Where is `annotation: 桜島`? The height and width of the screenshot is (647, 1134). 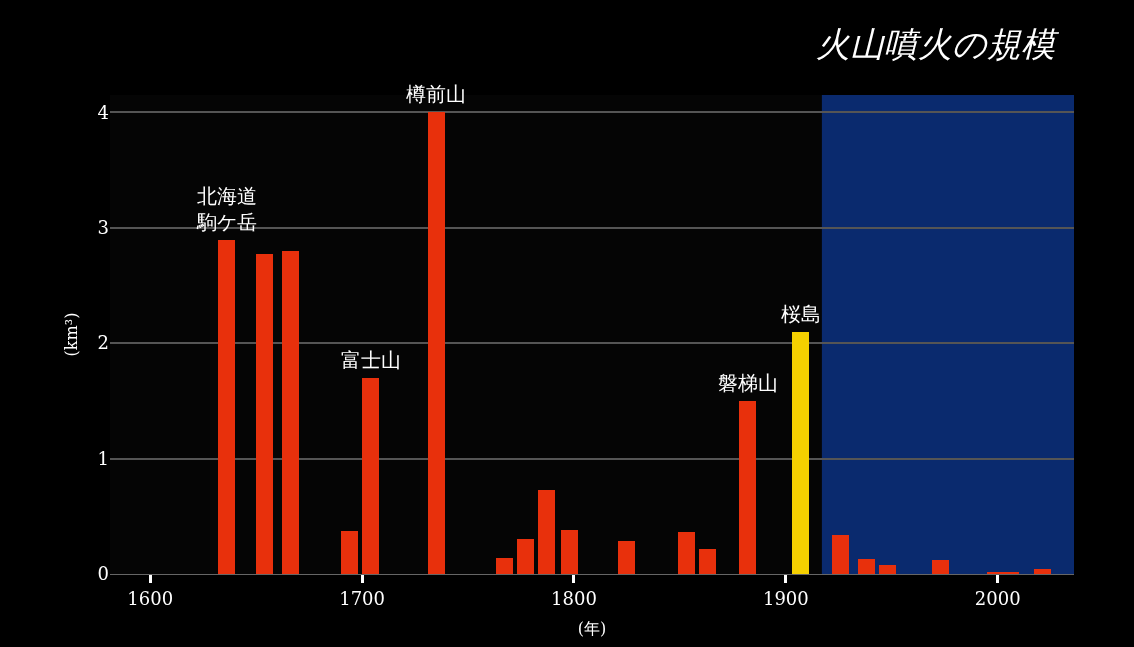
annotation: 桜島 is located at coordinates (801, 314).